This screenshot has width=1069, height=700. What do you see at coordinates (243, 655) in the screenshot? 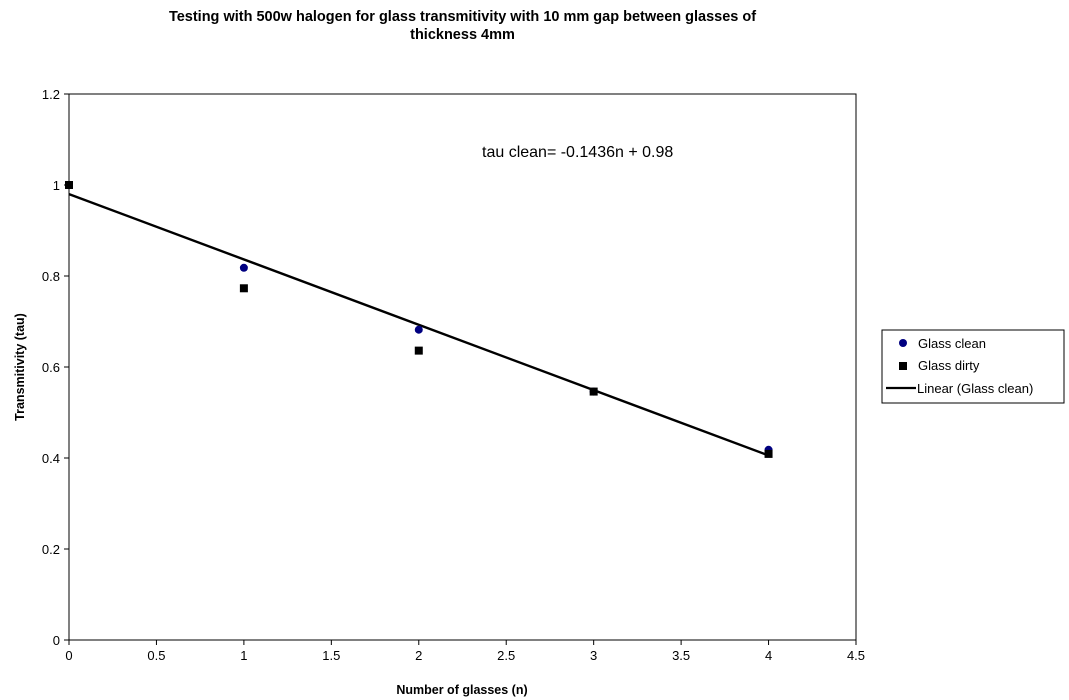
I see `x-tick-label: 1` at bounding box center [243, 655].